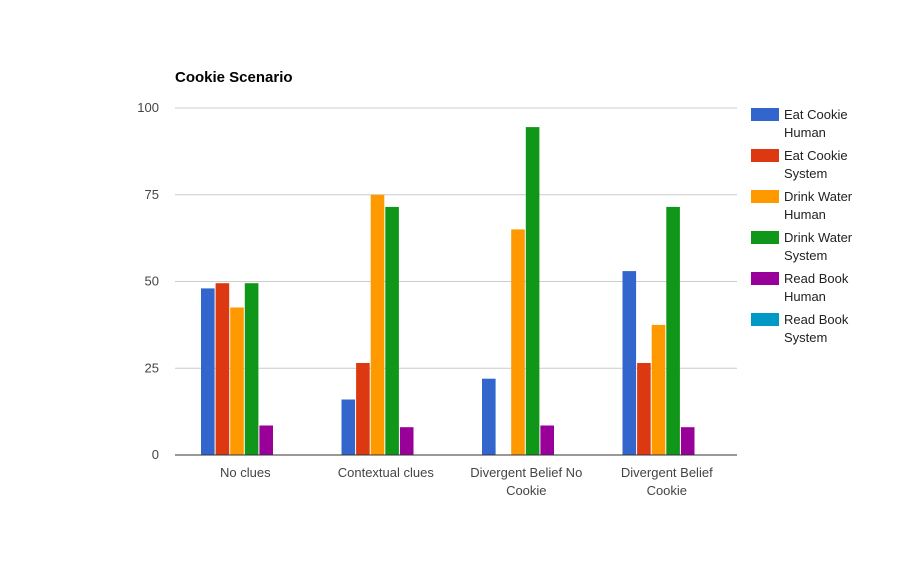  Describe the element at coordinates (526, 481) in the screenshot. I see `x-tick-label: Divergent Belief No Cookie` at that location.